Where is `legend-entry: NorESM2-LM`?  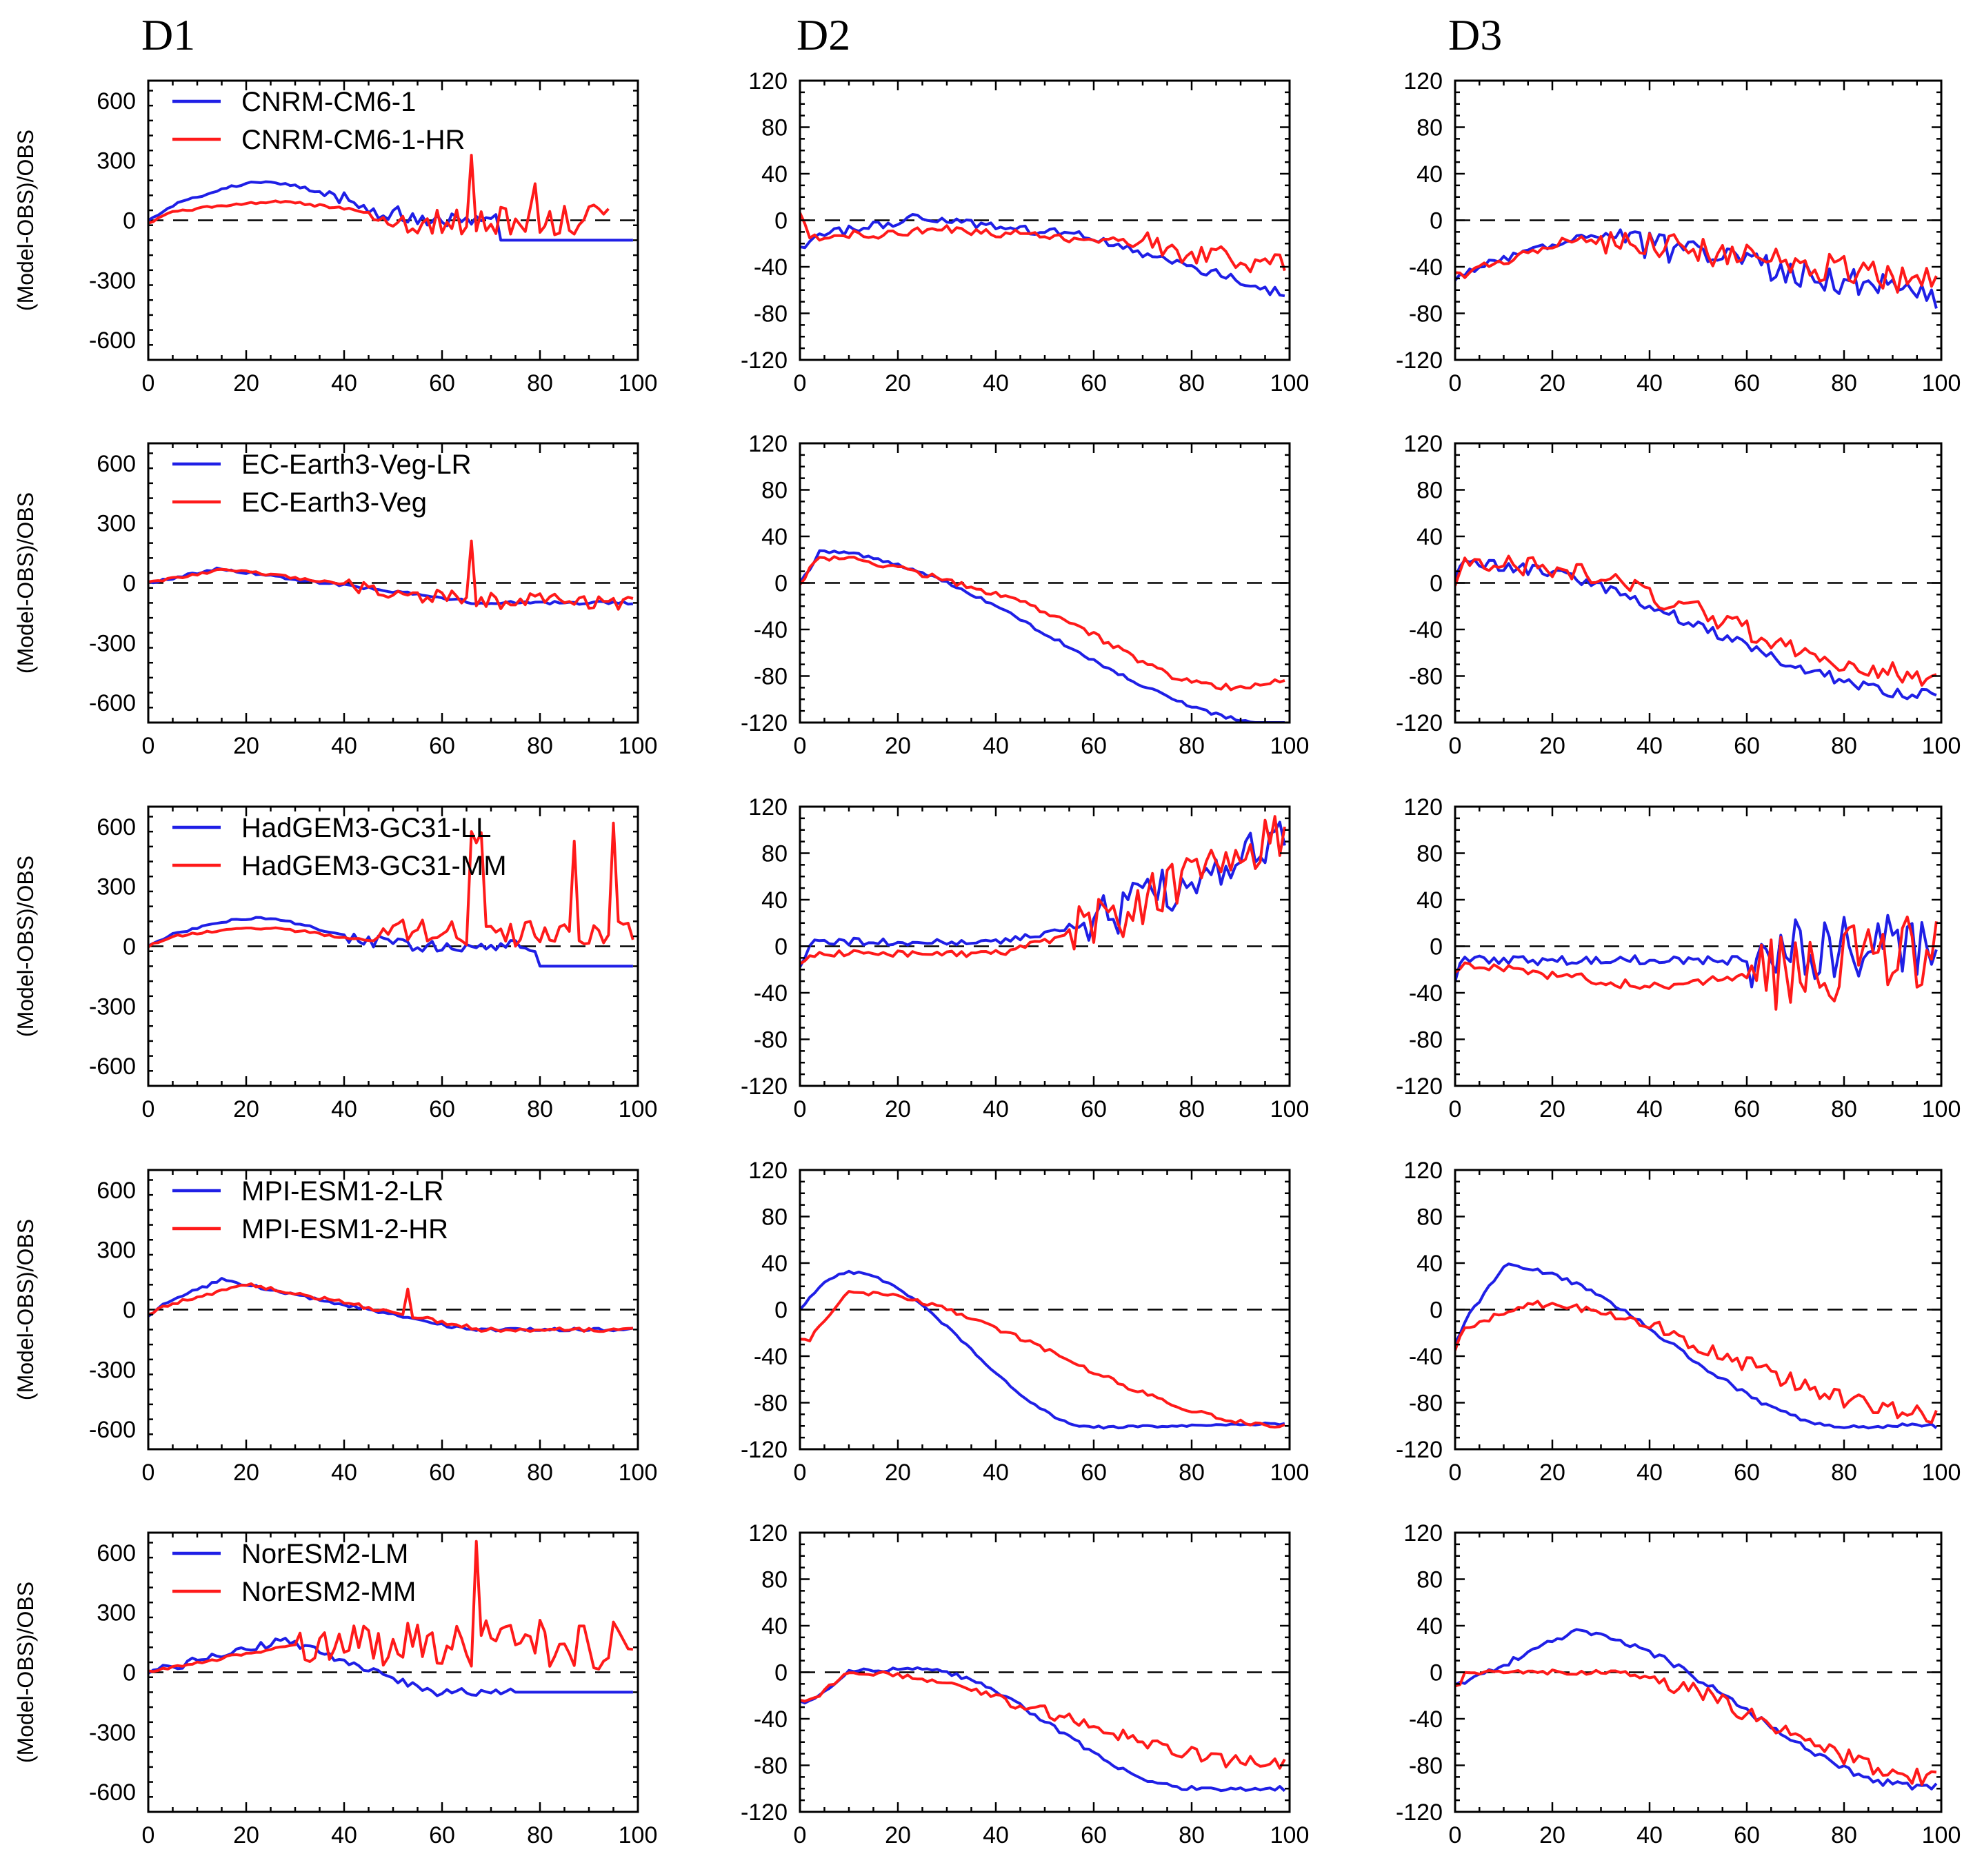
legend-entry: NorESM2-LM is located at coordinates (324, 1554).